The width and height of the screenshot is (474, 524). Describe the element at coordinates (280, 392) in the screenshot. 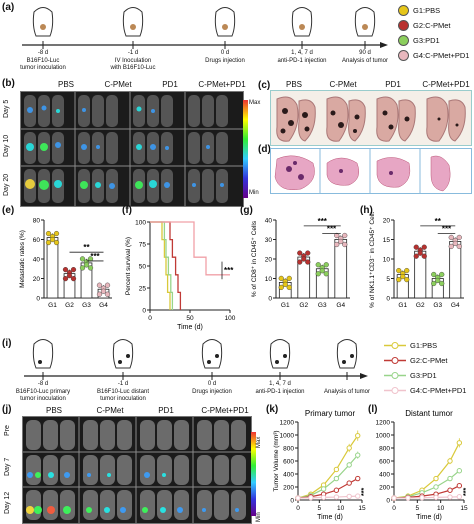

I see `timeline-i-event-4: anti-PD-1 injection` at that location.